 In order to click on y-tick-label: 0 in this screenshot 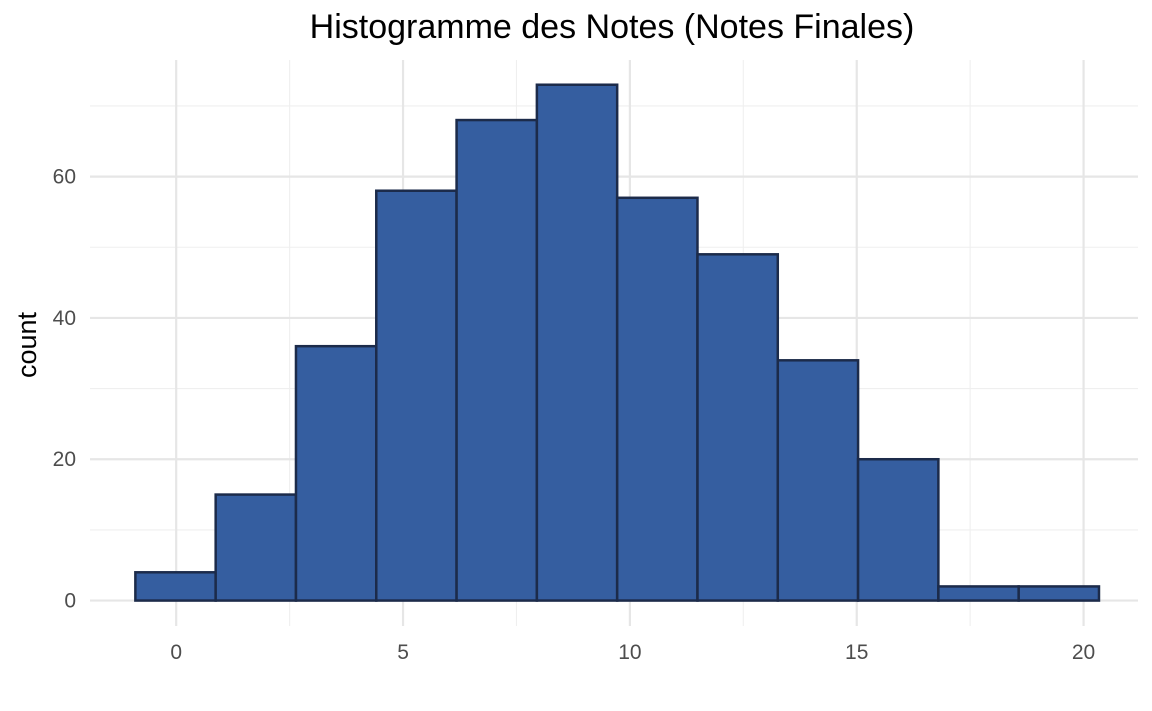, I will do `click(70, 601)`.